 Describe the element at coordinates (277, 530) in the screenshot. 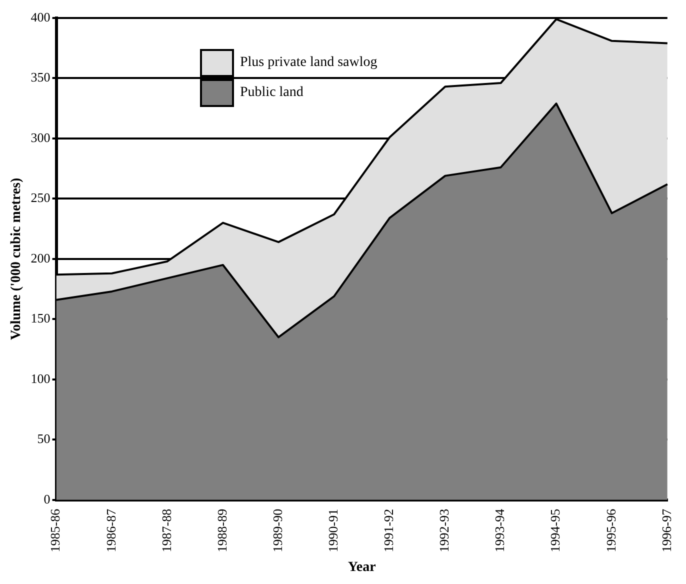

I see `x-tick-label: 1989-90` at that location.